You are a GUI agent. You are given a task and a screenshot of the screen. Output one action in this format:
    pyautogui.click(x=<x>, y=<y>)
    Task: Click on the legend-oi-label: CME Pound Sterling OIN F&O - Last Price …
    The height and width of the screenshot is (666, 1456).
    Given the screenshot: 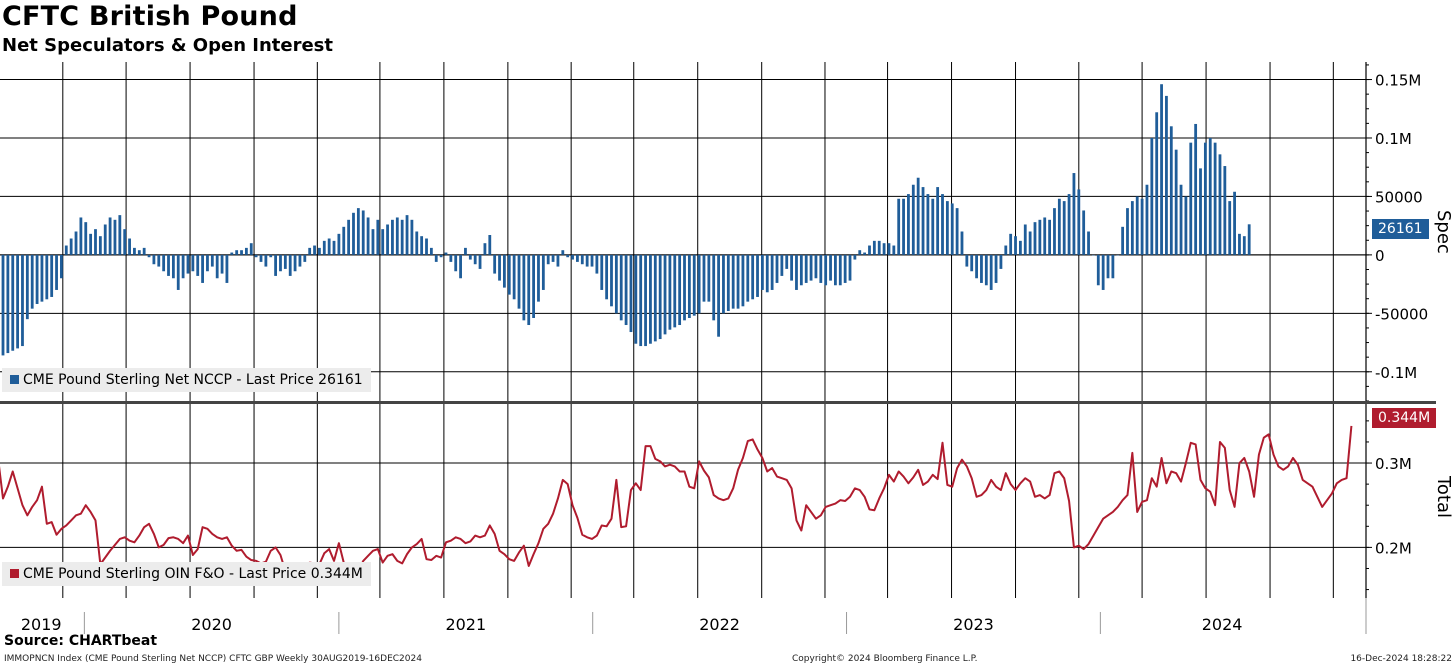 What is the action you would take?
    pyautogui.click(x=193, y=574)
    